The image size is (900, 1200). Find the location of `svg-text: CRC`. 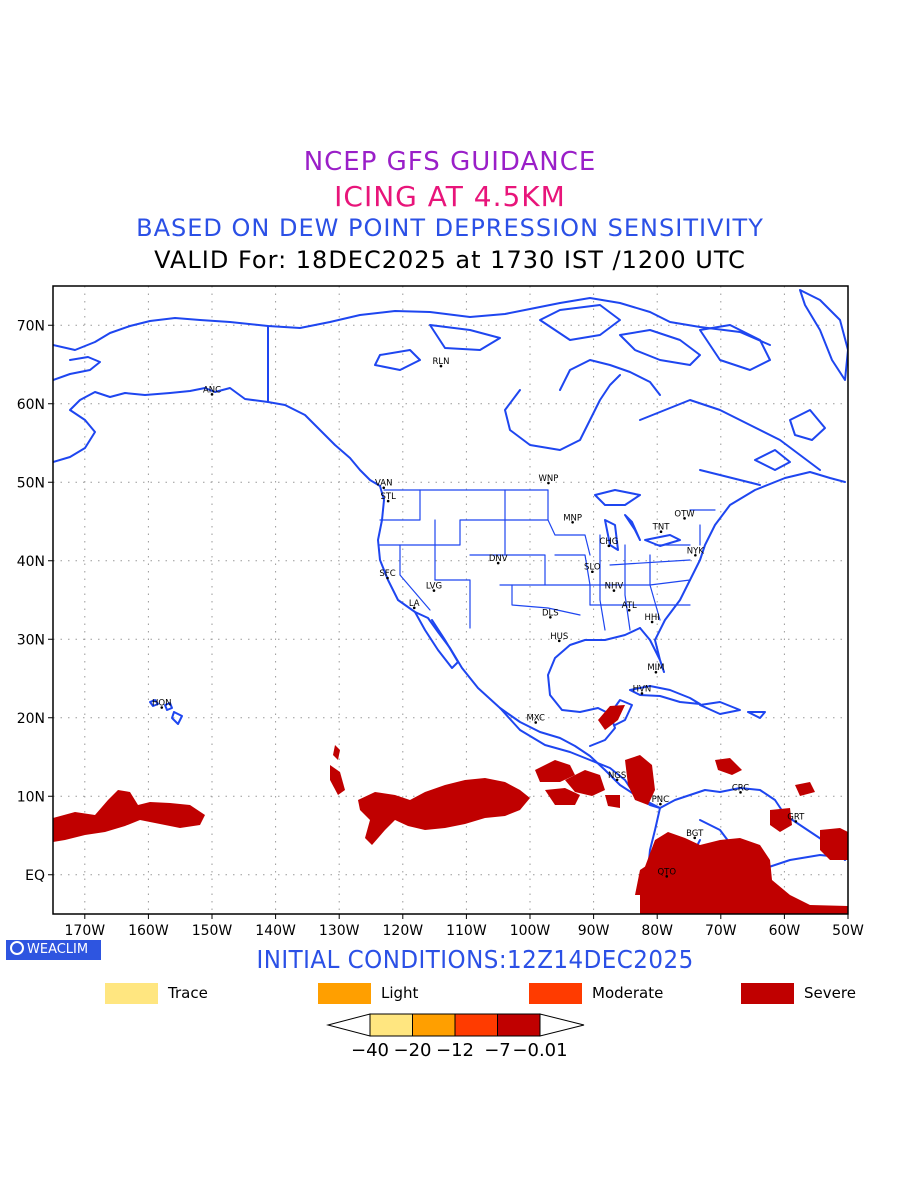

svg-text: CRC is located at coordinates (740, 788).